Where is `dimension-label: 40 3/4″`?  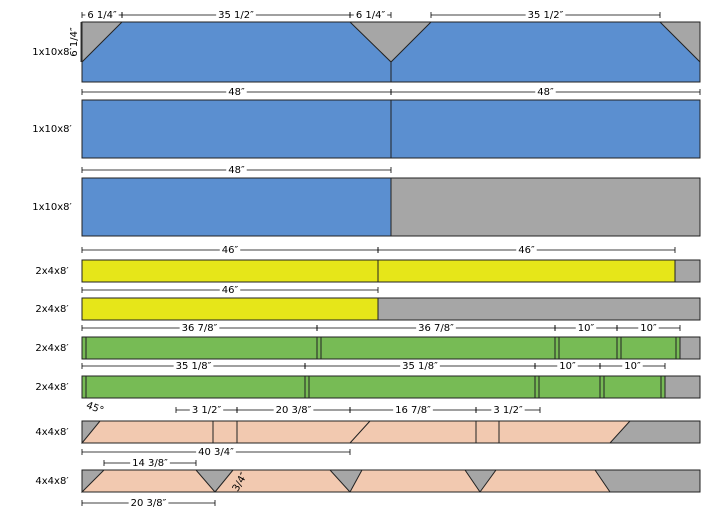 dimension-label: 40 3/4″ is located at coordinates (216, 452).